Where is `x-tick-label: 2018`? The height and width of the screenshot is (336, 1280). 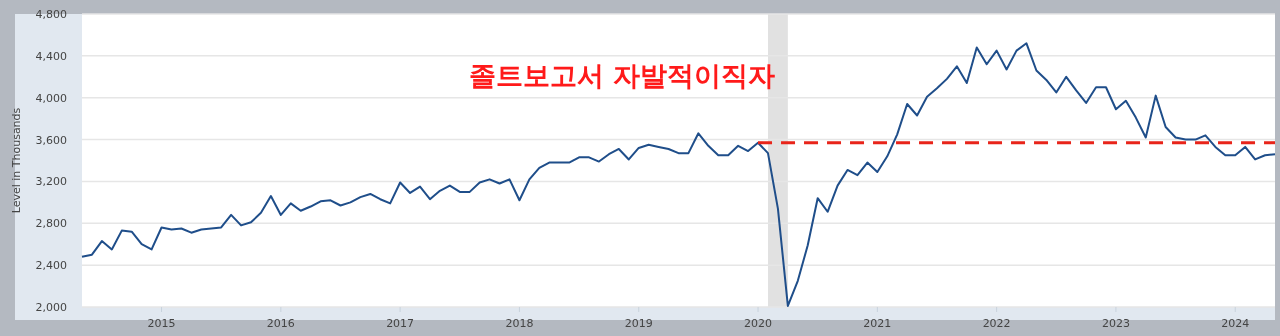
x-tick-label: 2018 is located at coordinates (519, 323).